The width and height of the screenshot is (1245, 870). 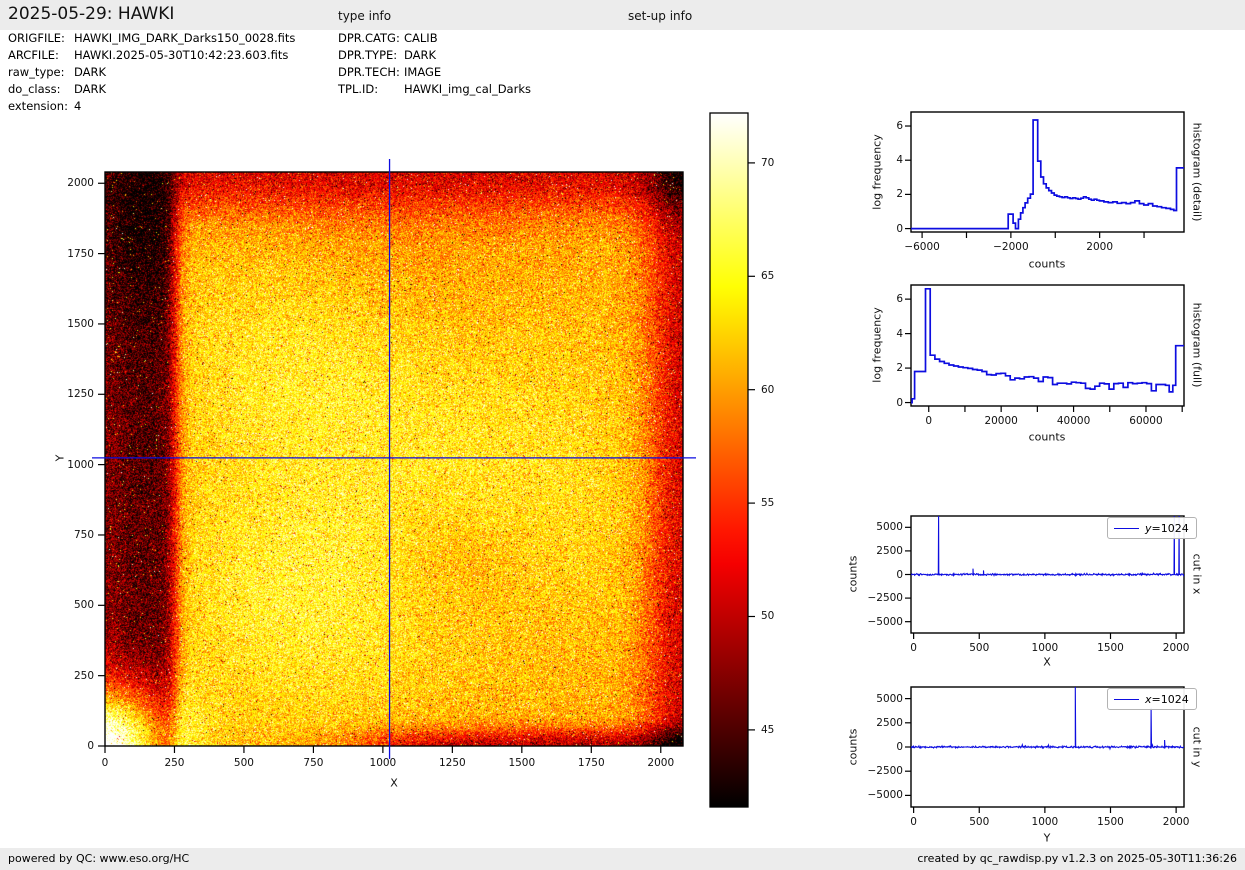 I want to click on hist-full-xlabel: counts, so click(x=1047, y=437).